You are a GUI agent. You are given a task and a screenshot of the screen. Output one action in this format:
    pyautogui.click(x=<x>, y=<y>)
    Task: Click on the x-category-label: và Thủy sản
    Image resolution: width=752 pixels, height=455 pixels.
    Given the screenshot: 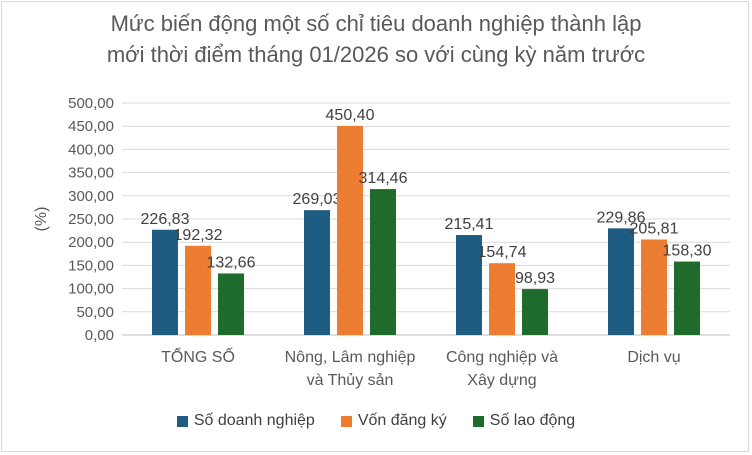 What is the action you would take?
    pyautogui.click(x=350, y=380)
    